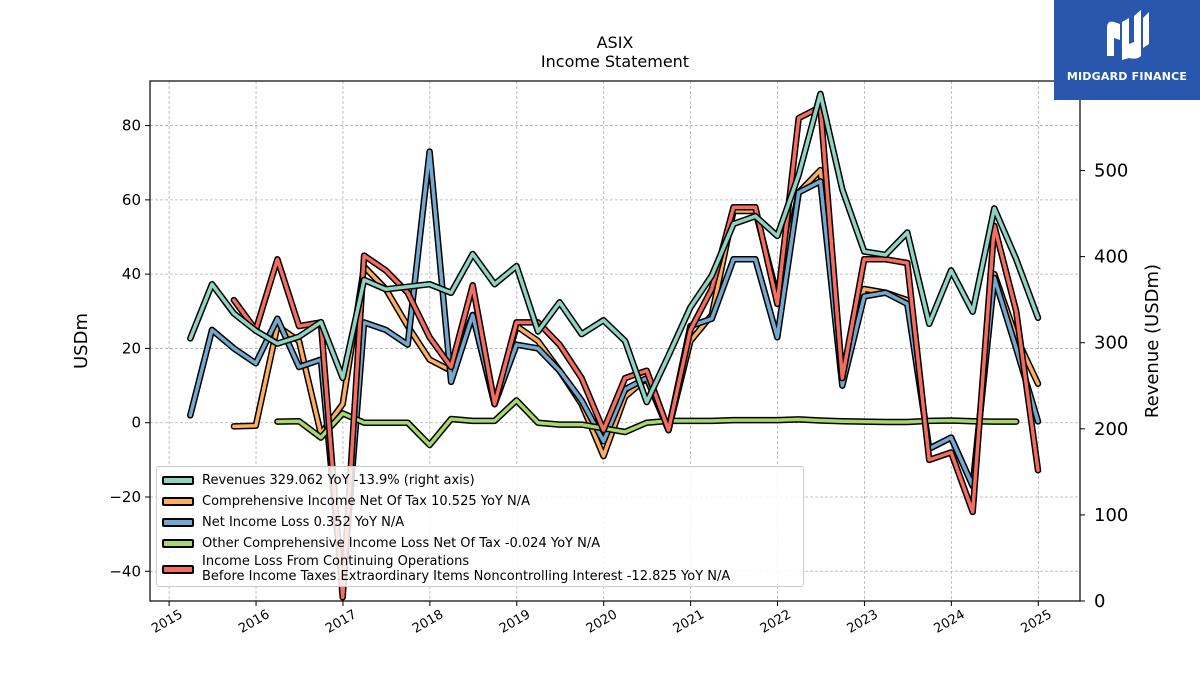 The width and height of the screenshot is (1200, 675). Describe the element at coordinates (646, 422) in the screenshot. I see `series-line-other-comprehensive-income-loss-net-of-tax` at that location.